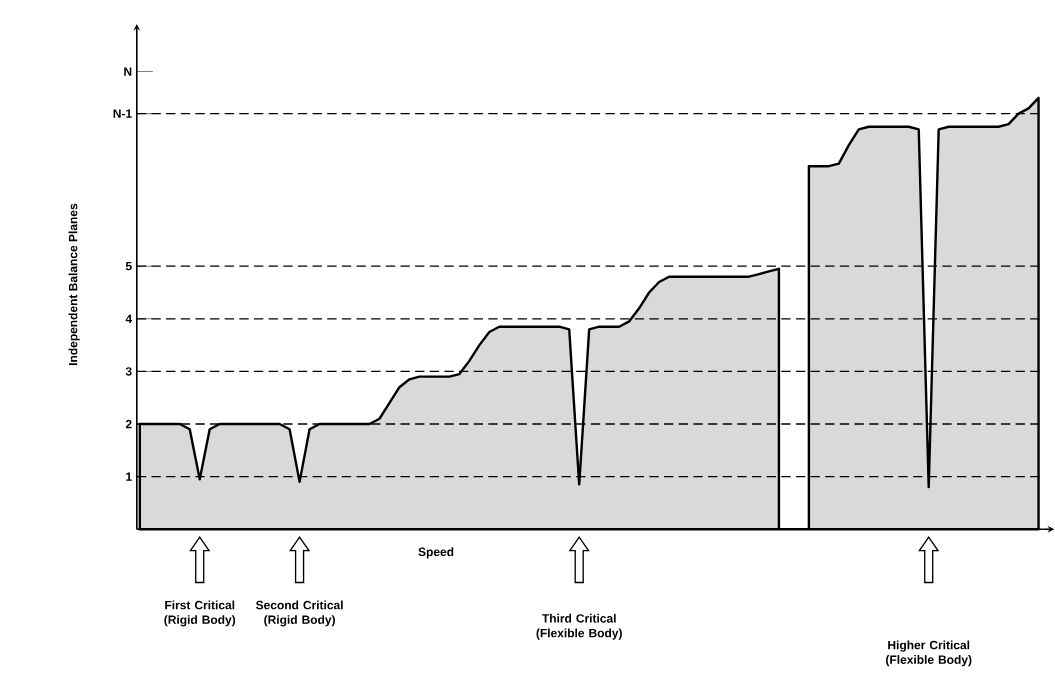 This screenshot has width=1055, height=698. Describe the element at coordinates (128, 371) in the screenshot. I see `y-tick-label: 3` at that location.